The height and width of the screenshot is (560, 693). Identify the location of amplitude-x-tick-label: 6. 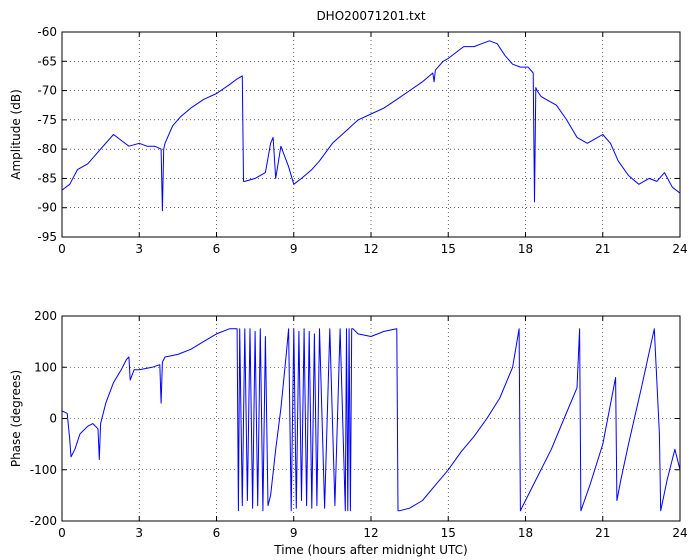
(217, 249).